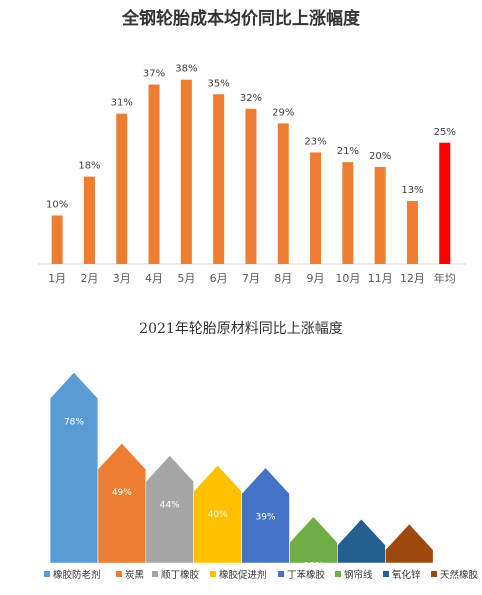 The image size is (482, 595). What do you see at coordinates (445, 132) in the screenshot?
I see `chart1-data-label: 25%` at bounding box center [445, 132].